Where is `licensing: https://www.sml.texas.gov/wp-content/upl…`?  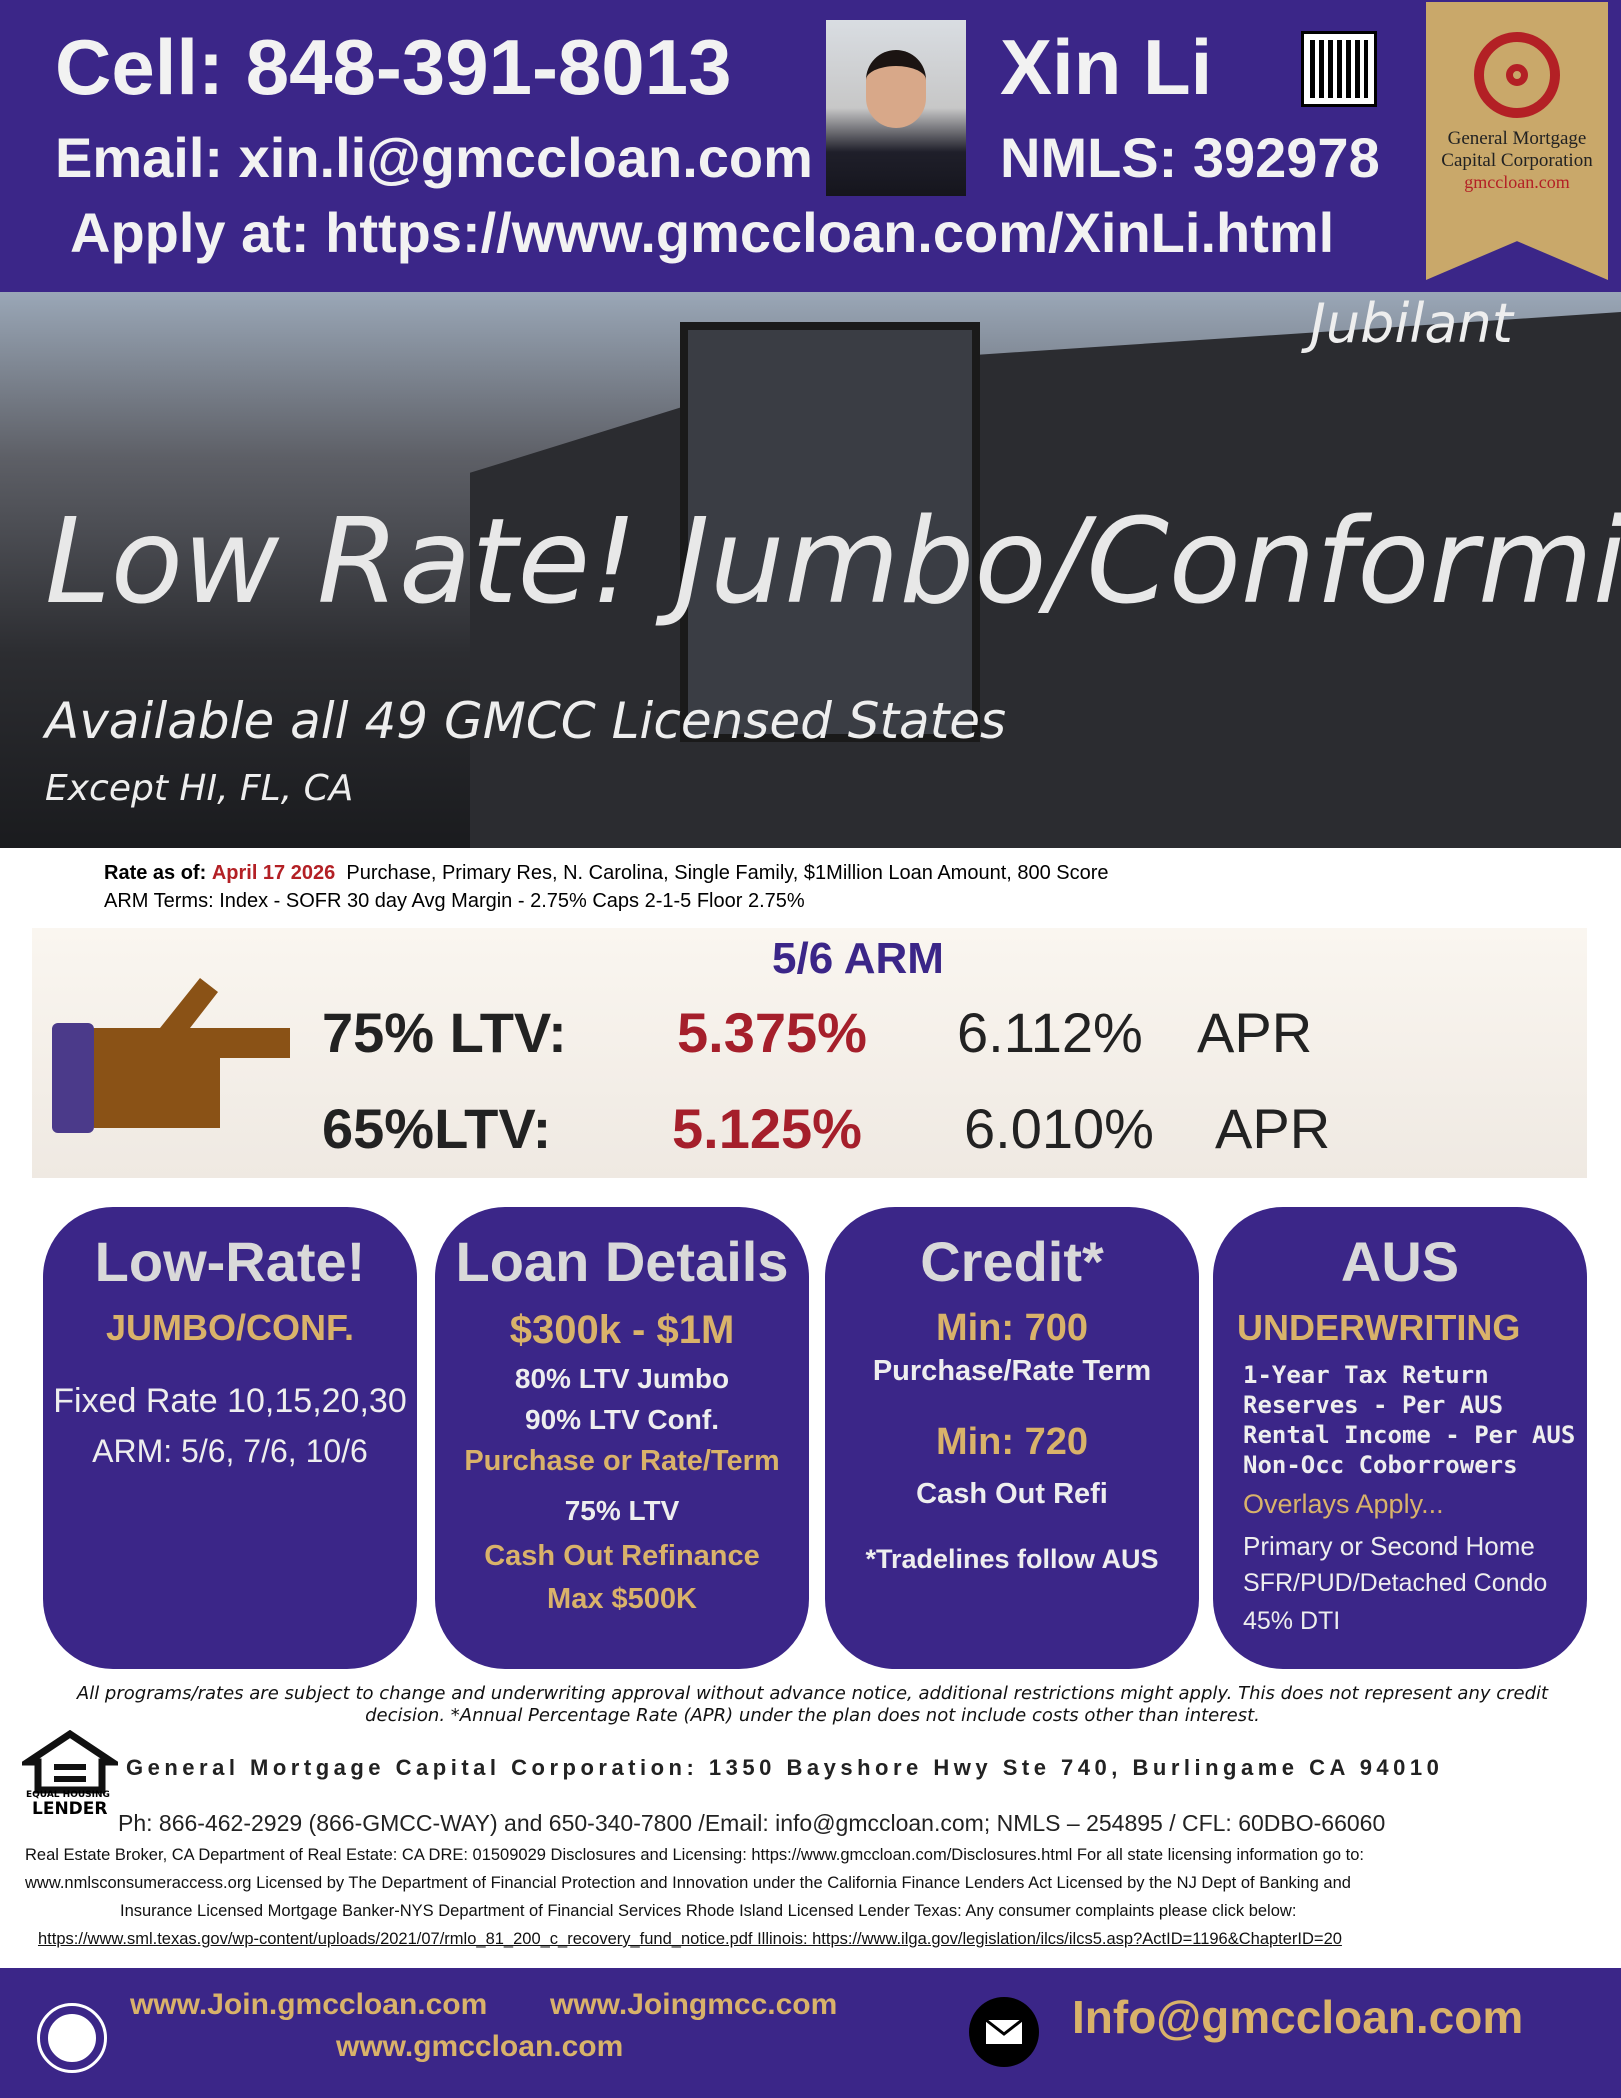 licensing: https://www.sml.texas.gov/wp-content/upl… is located at coordinates (690, 1939).